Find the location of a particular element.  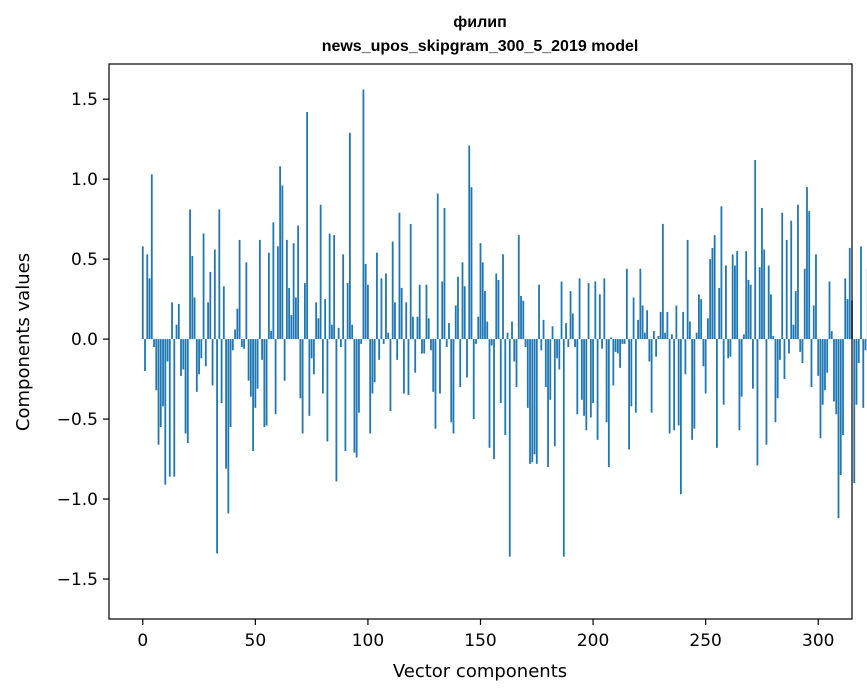

y-axis-label: Components values is located at coordinates (23, 342).